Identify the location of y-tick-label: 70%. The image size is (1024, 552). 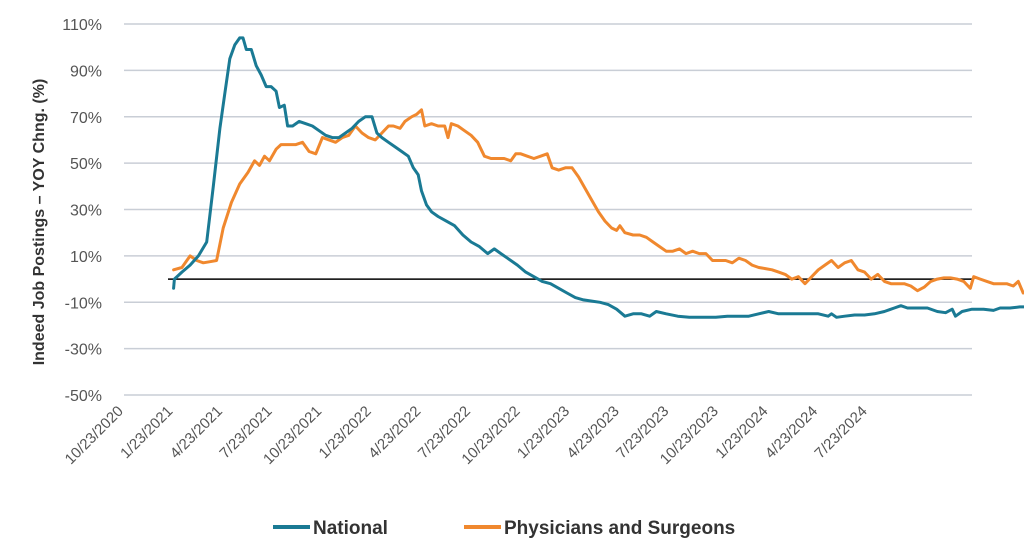
(86, 118).